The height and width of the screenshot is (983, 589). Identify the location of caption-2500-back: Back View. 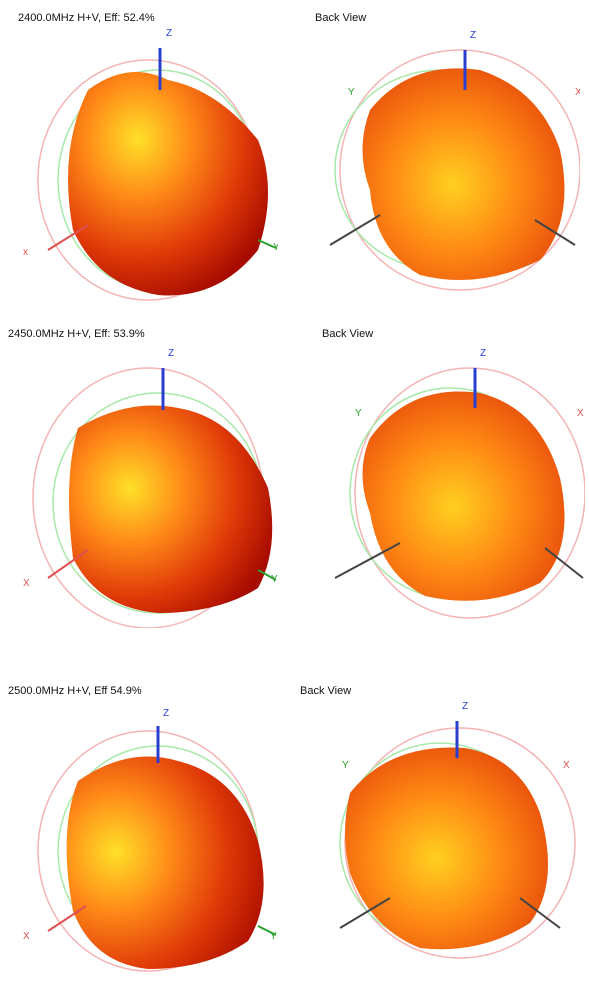
(326, 691).